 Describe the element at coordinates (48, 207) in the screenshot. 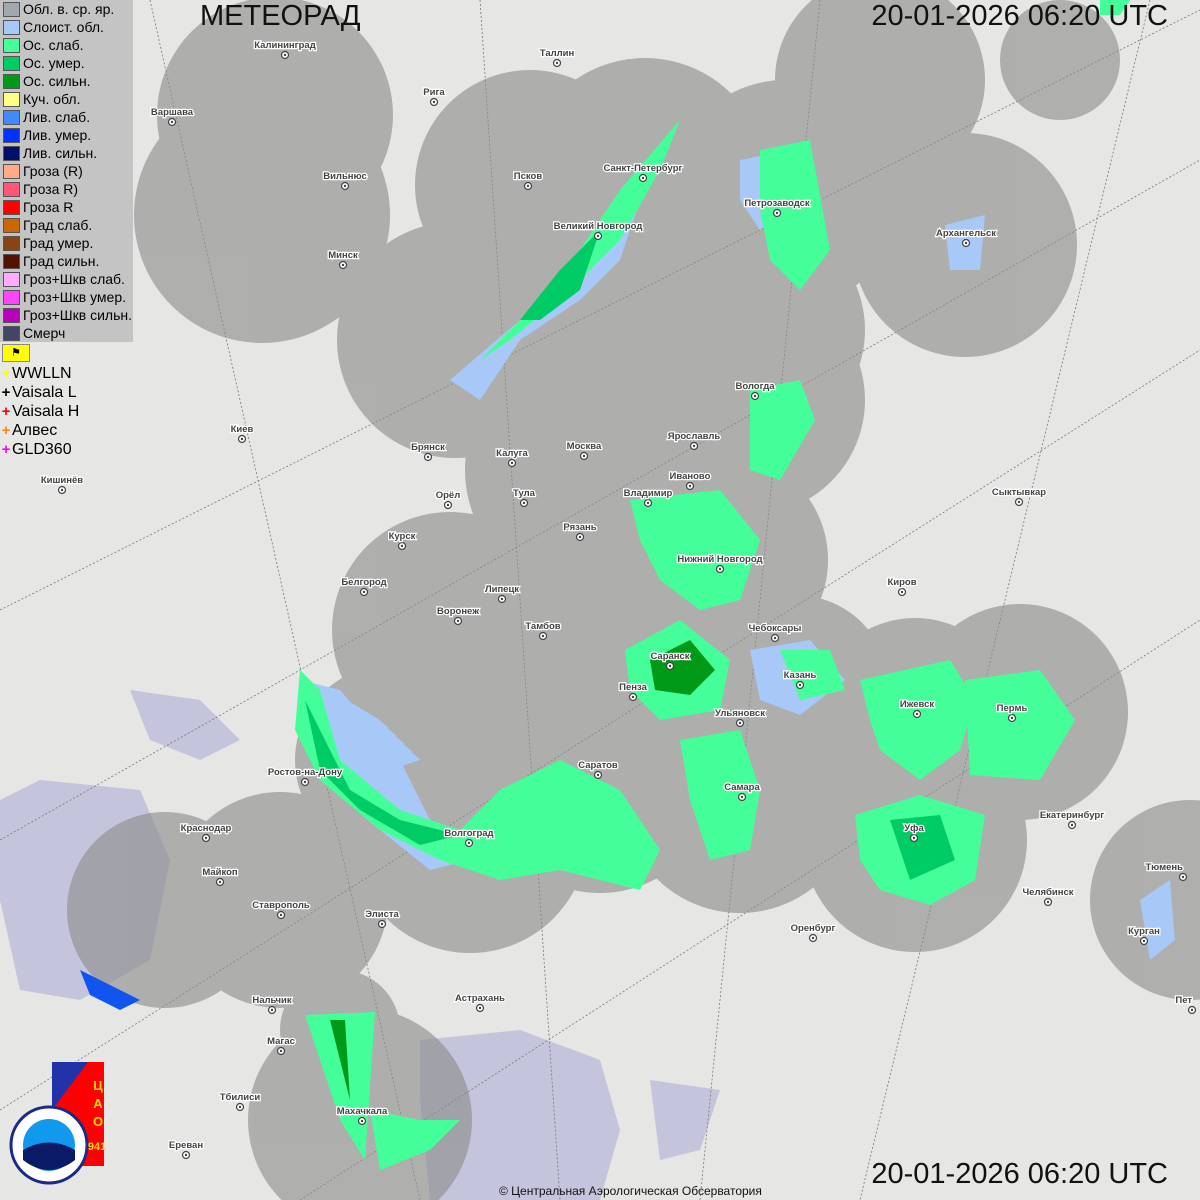

I see `legend-label: Гроза R` at that location.